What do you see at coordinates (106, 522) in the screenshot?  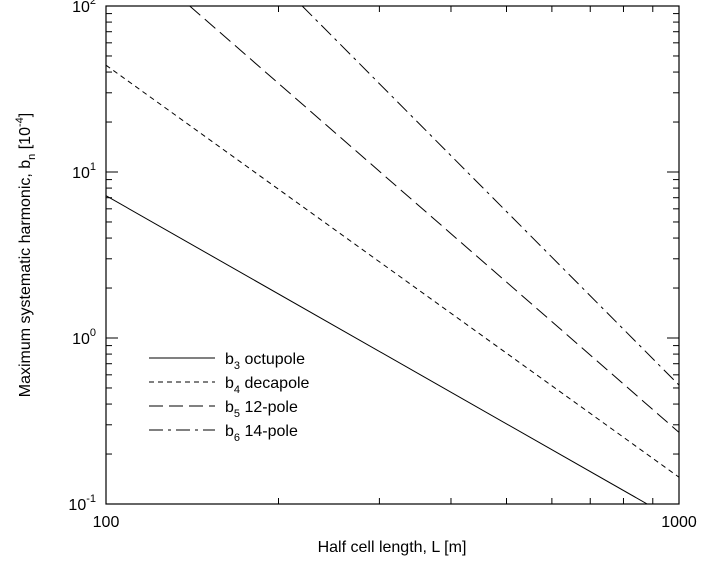 I see `x-tick-label: 100` at bounding box center [106, 522].